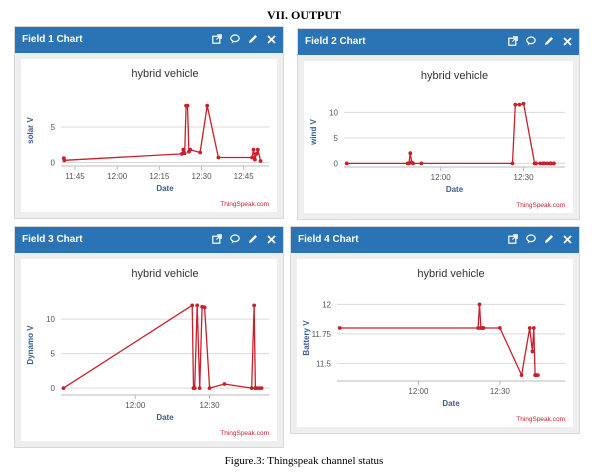 The height and width of the screenshot is (473, 608). I want to click on panel-header: Field 1 Chart, so click(149, 40).